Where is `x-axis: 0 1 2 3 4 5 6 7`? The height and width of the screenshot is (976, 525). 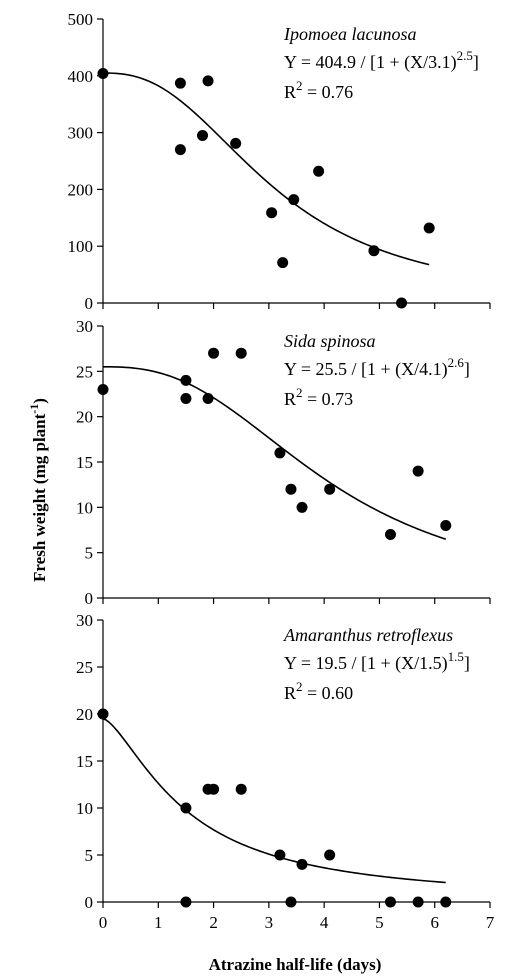
x-axis: 0 1 2 3 4 5 6 7 is located at coordinates (297, 922).